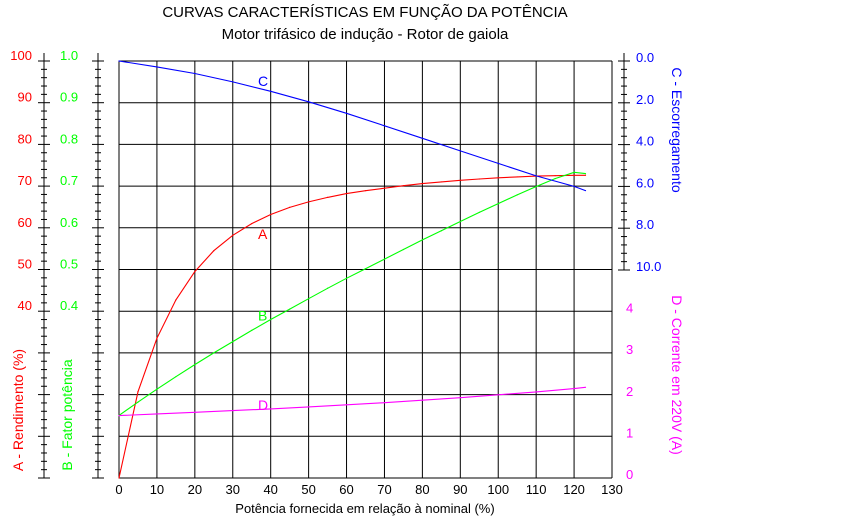  What do you see at coordinates (69, 305) in the screenshot?
I see `y-tick-label-fator-potencia: 0.4` at bounding box center [69, 305].